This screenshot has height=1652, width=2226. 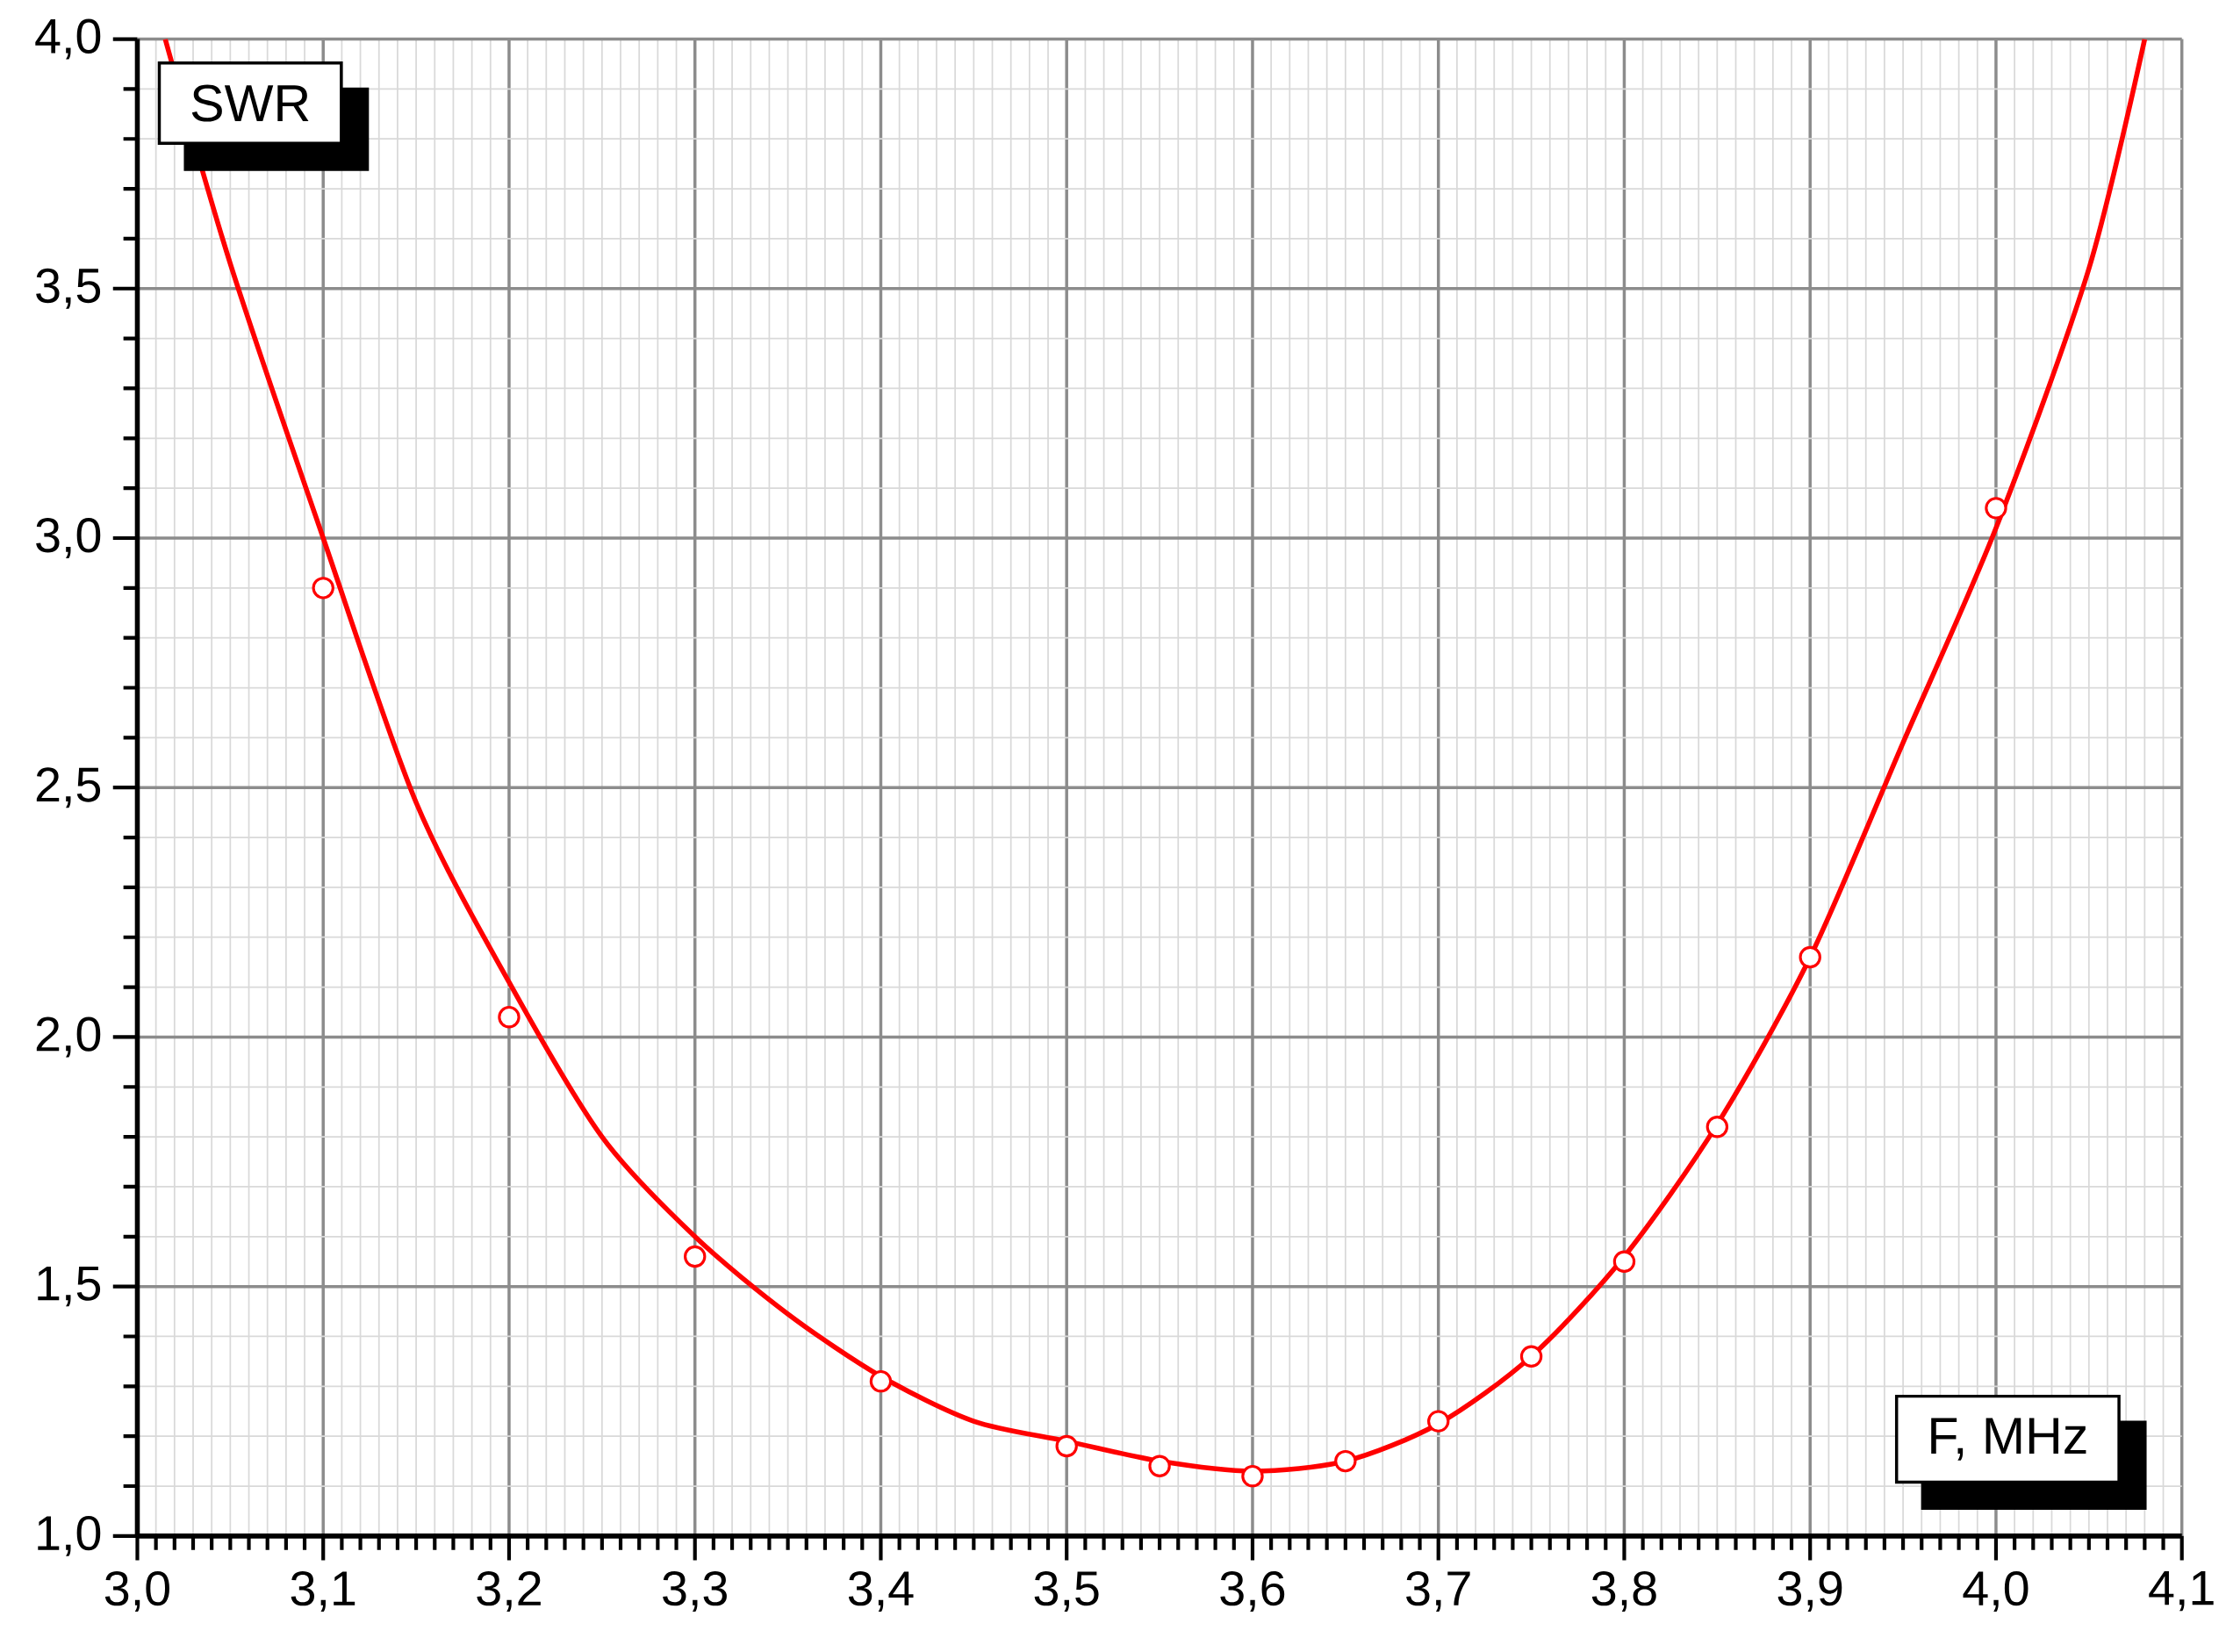 I want to click on x-tick-label: 3,5, so click(x=1066, y=1592).